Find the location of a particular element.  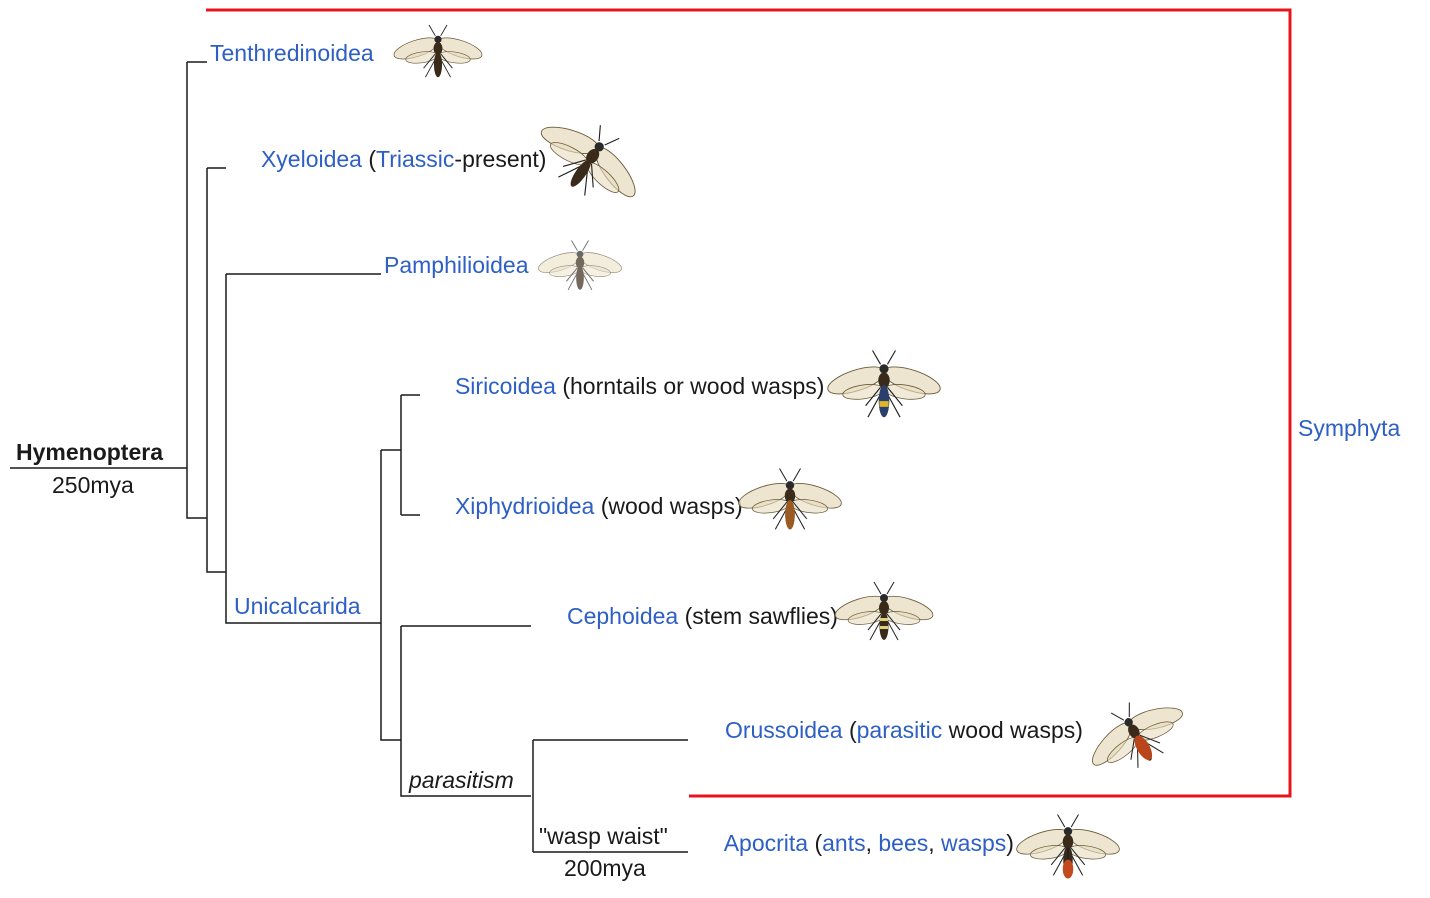

link-wasps: wasps is located at coordinates (973, 843).